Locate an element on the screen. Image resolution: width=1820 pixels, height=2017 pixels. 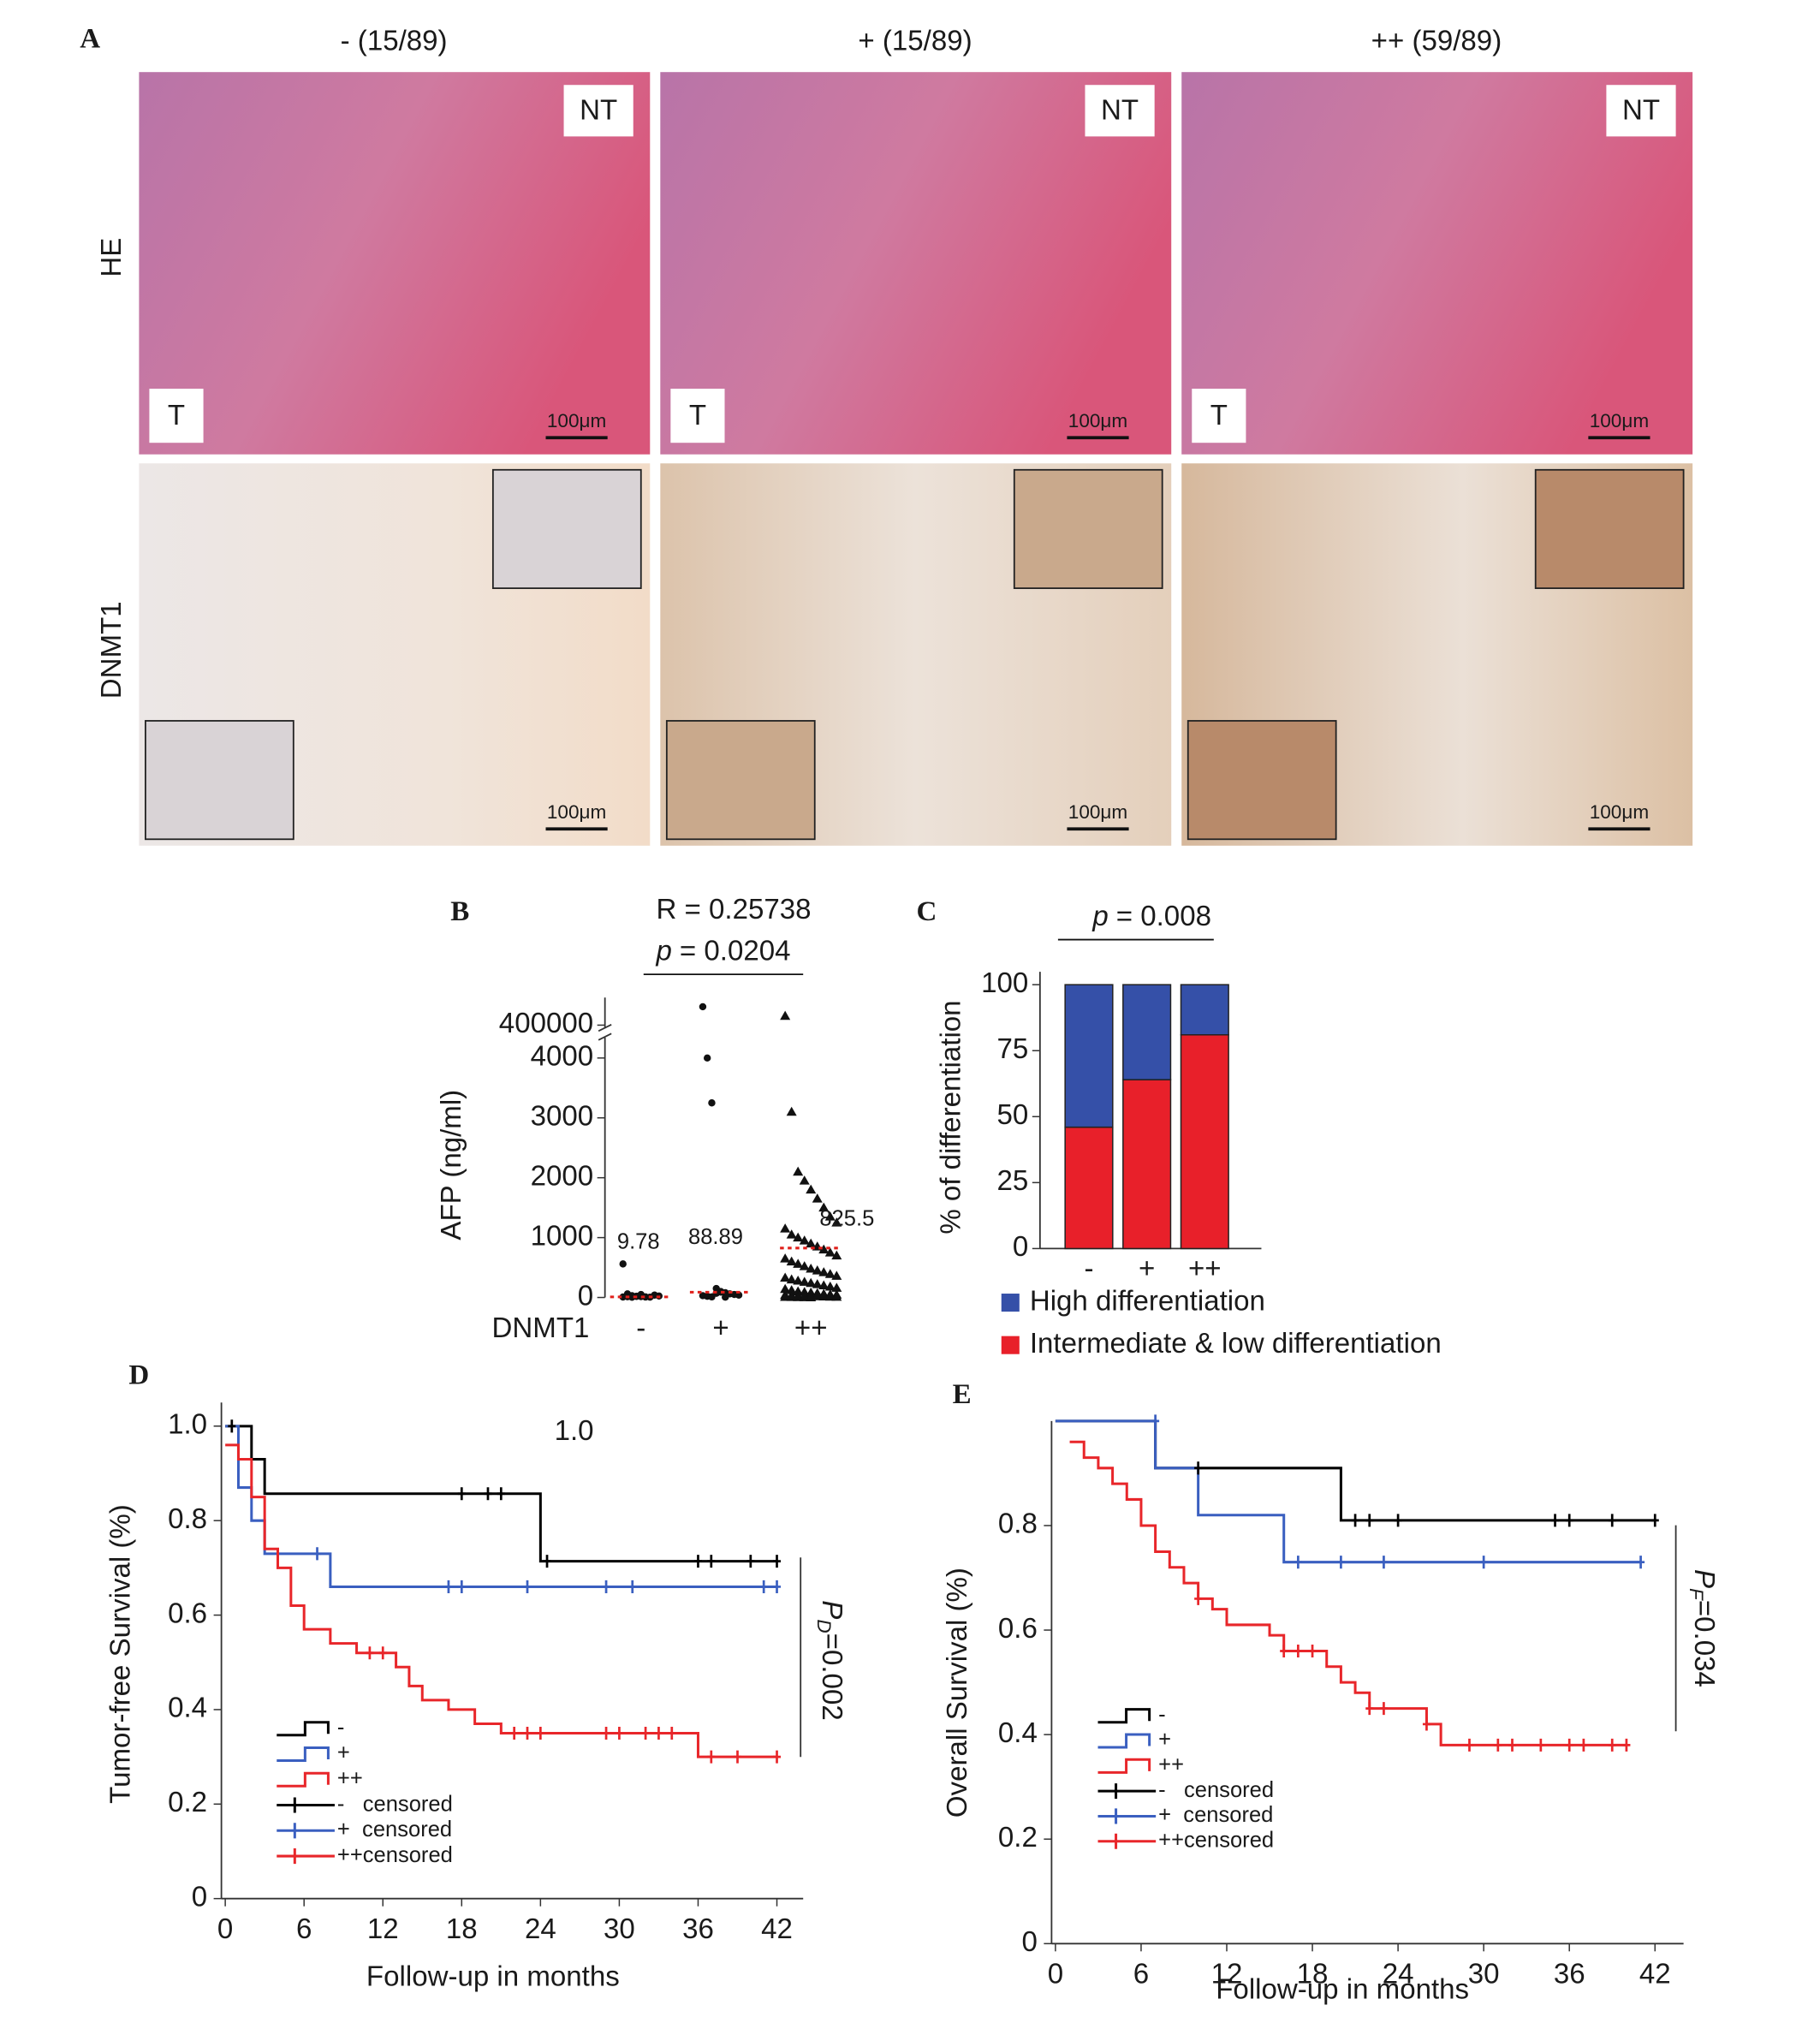
x-tick-label: ++ is located at coordinates (811, 1328).